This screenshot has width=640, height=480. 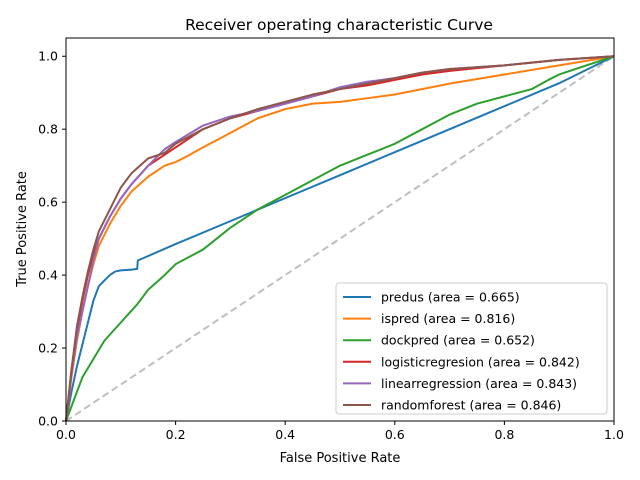 I want to click on chart-title: Receiver operating characteristic Curve, so click(x=339, y=25).